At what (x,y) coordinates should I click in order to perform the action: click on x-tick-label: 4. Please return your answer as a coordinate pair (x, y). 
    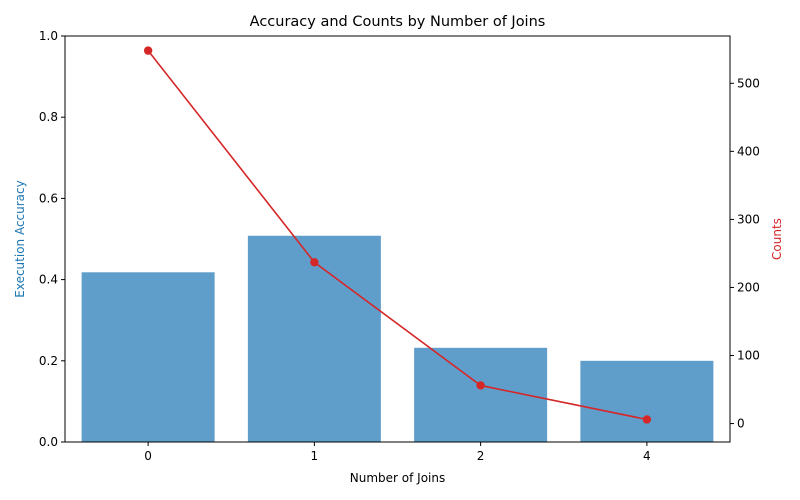
    Looking at the image, I should click on (647, 456).